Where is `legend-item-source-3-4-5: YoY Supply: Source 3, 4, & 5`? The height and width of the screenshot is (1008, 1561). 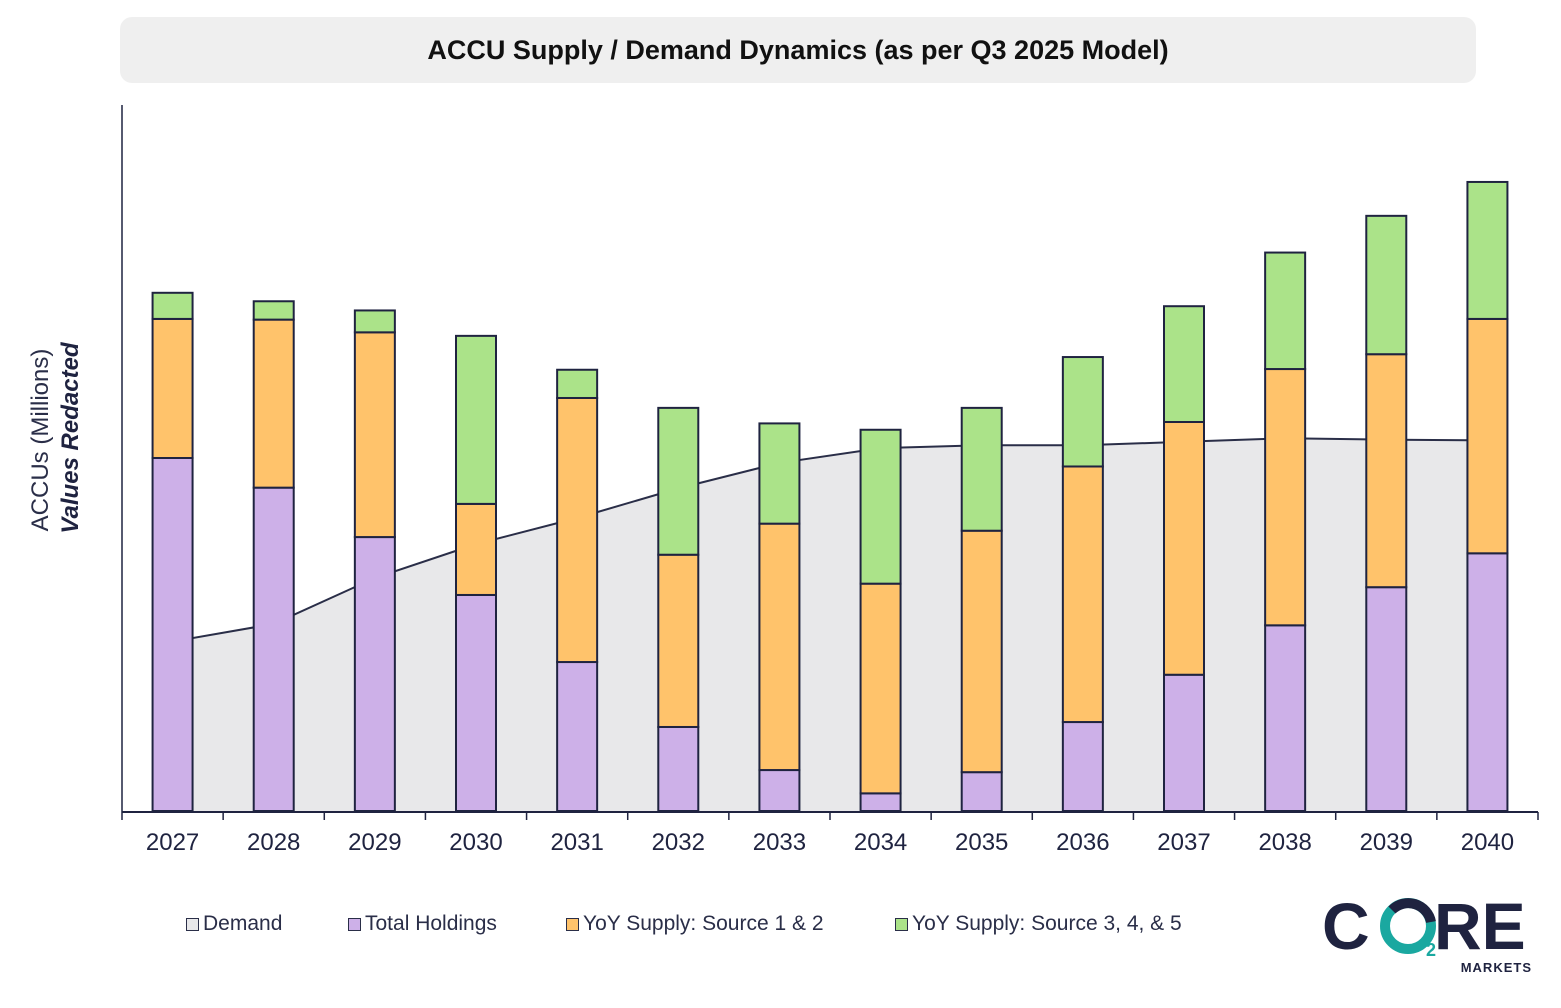 legend-item-source-3-4-5: YoY Supply: Source 3, 4, & 5 is located at coordinates (1038, 924).